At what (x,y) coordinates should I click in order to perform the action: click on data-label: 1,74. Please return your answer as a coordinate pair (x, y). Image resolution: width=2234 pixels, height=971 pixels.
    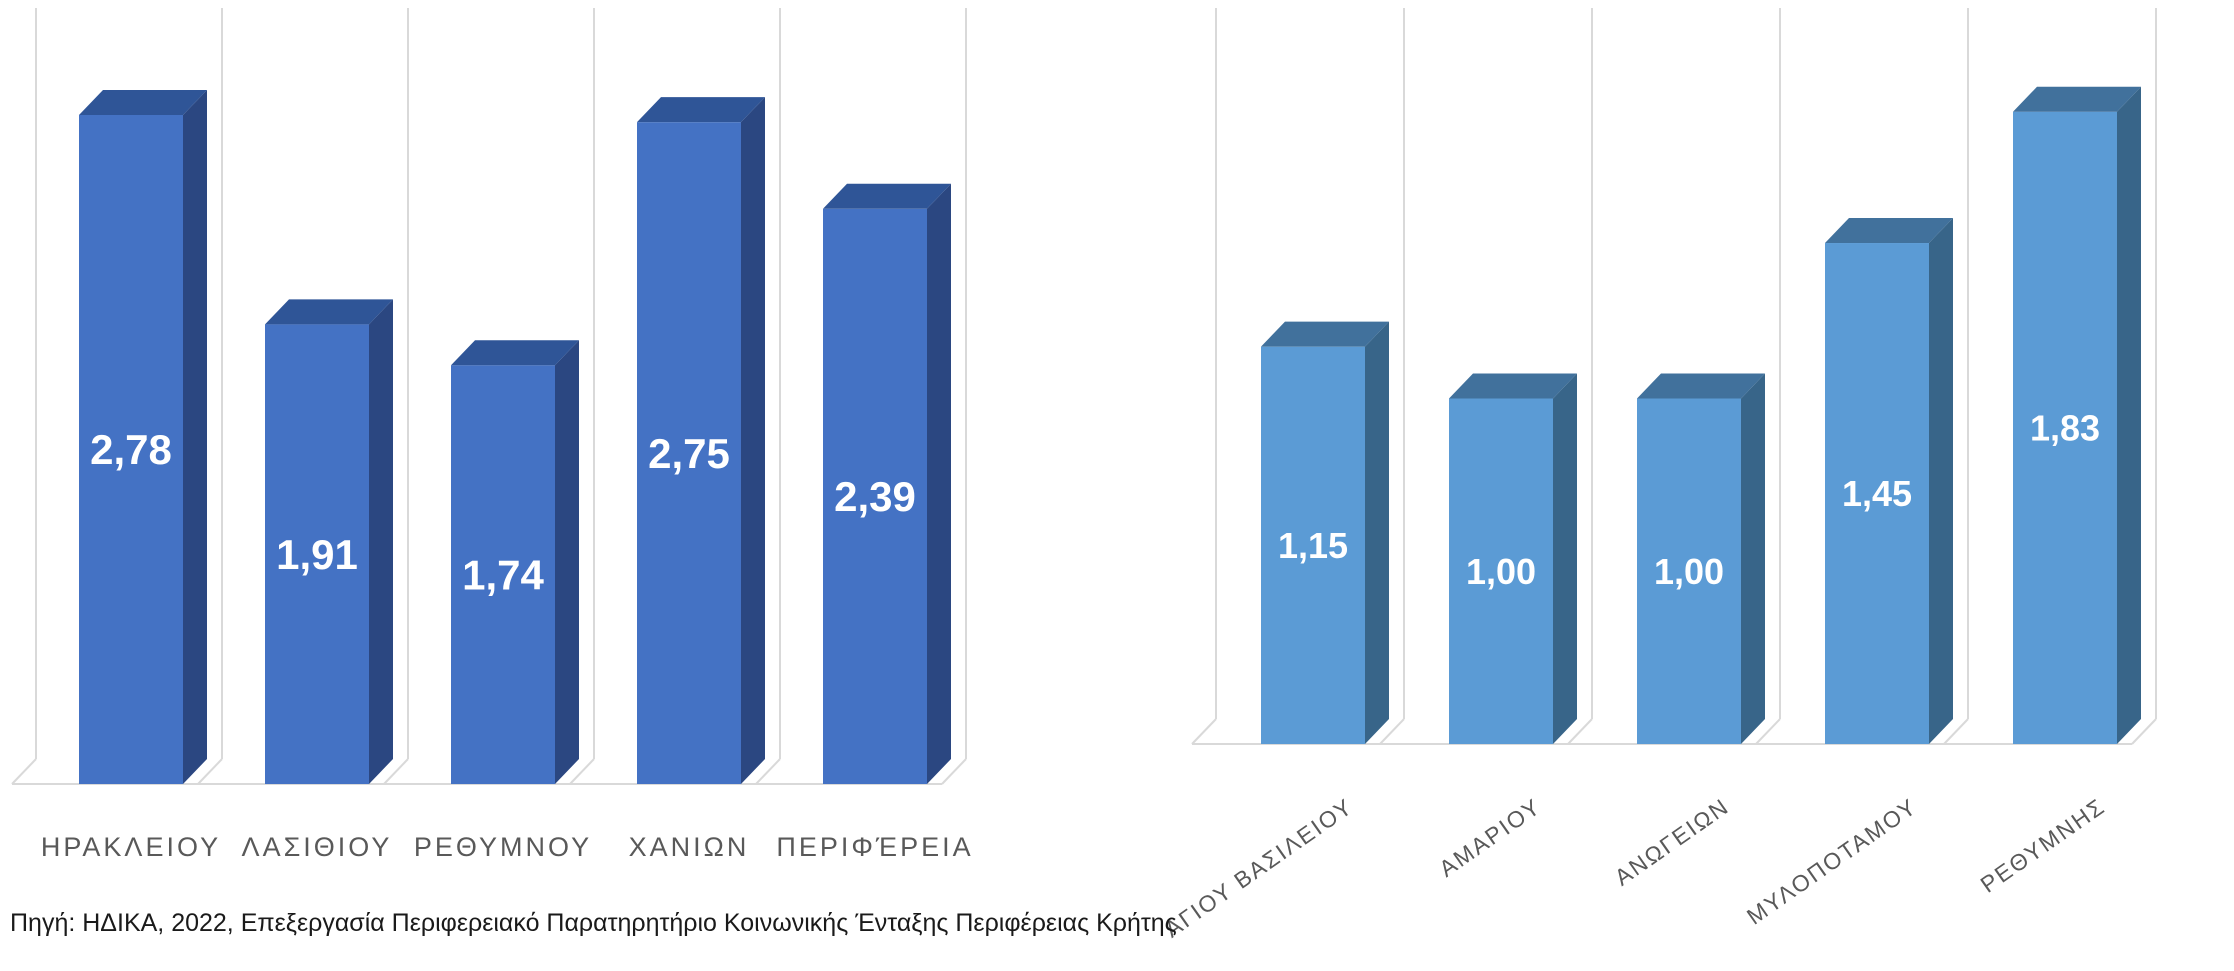
    Looking at the image, I should click on (503, 574).